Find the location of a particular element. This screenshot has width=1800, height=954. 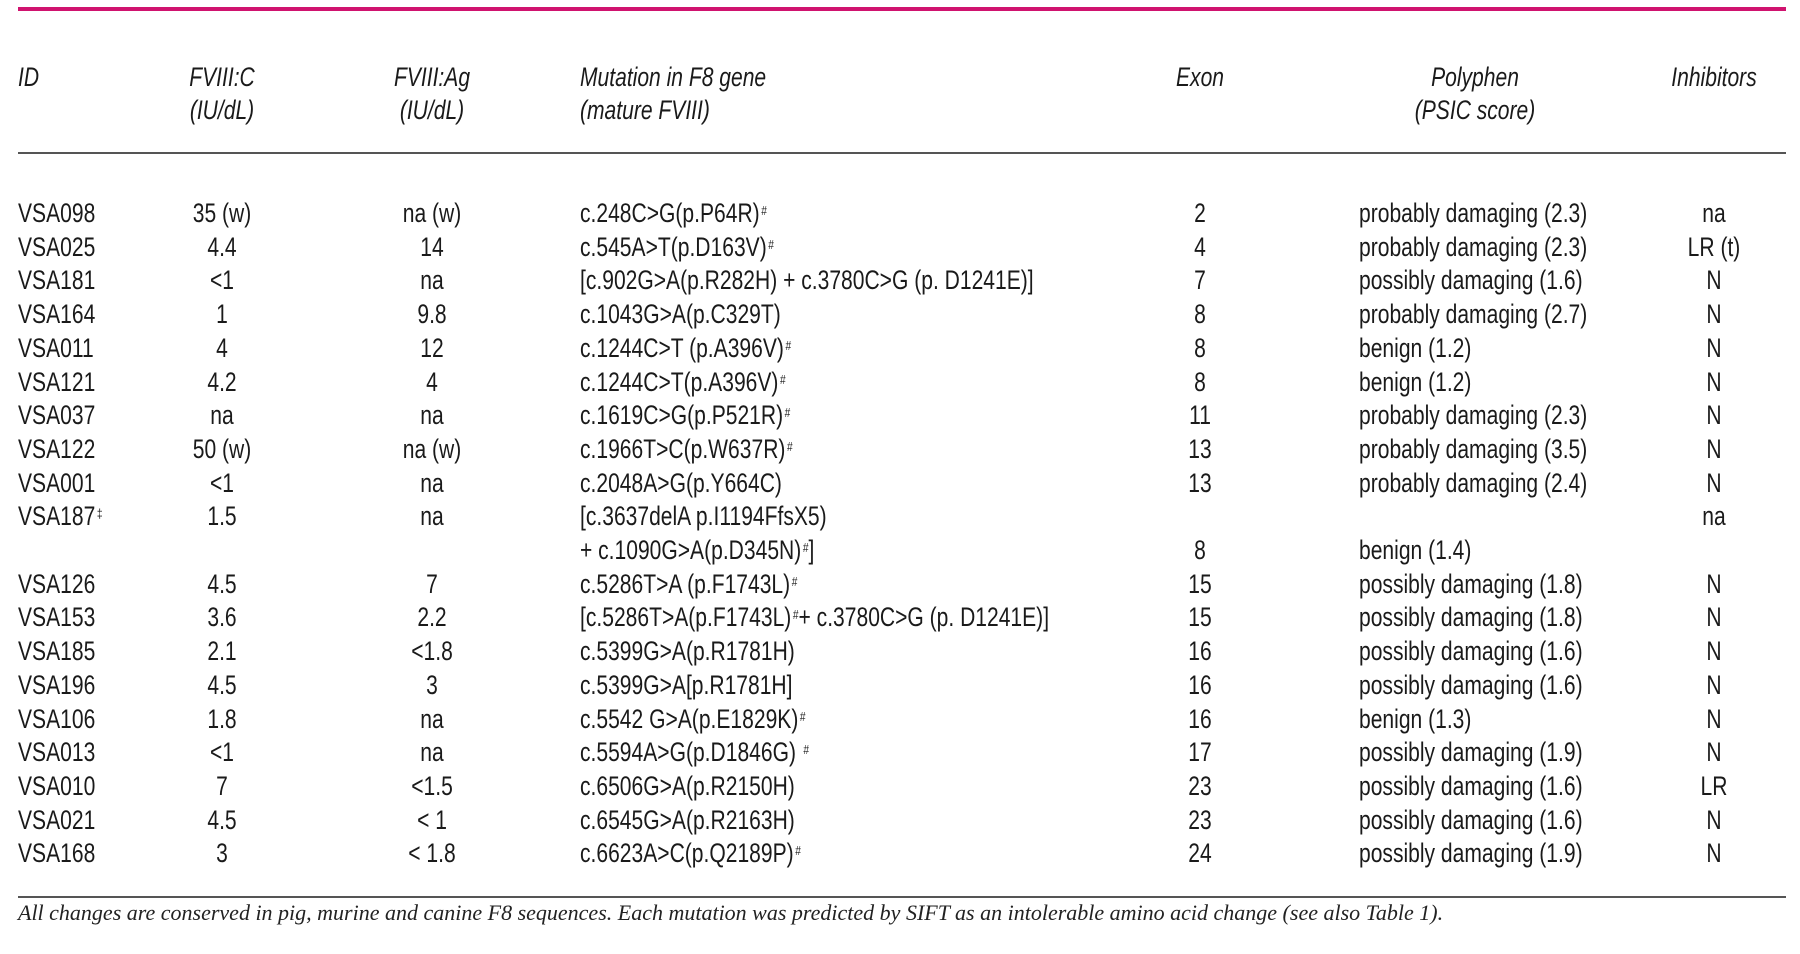

mutation-text: c.6623A>C(p.Q2189P) is located at coordinates (687, 853).